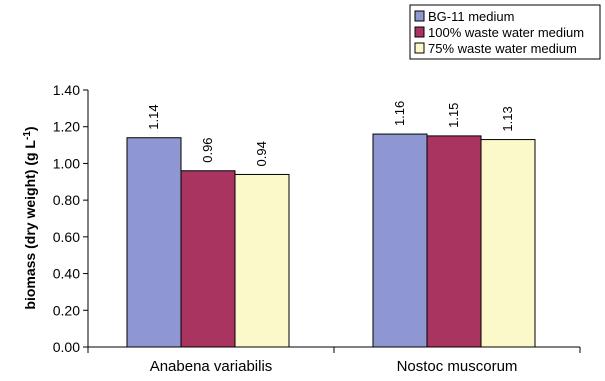 The image size is (605, 381). Describe the element at coordinates (399, 113) in the screenshot. I see `data-label: 1.16` at that location.